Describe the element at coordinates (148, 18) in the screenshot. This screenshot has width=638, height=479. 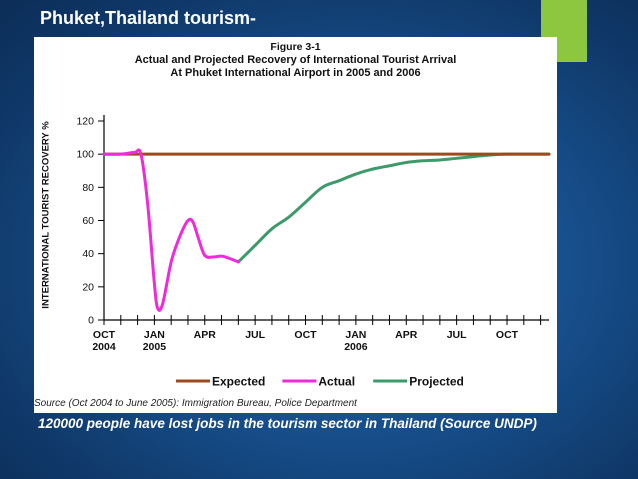
I see `slide-title: Phuket,Thailand tourism-` at that location.